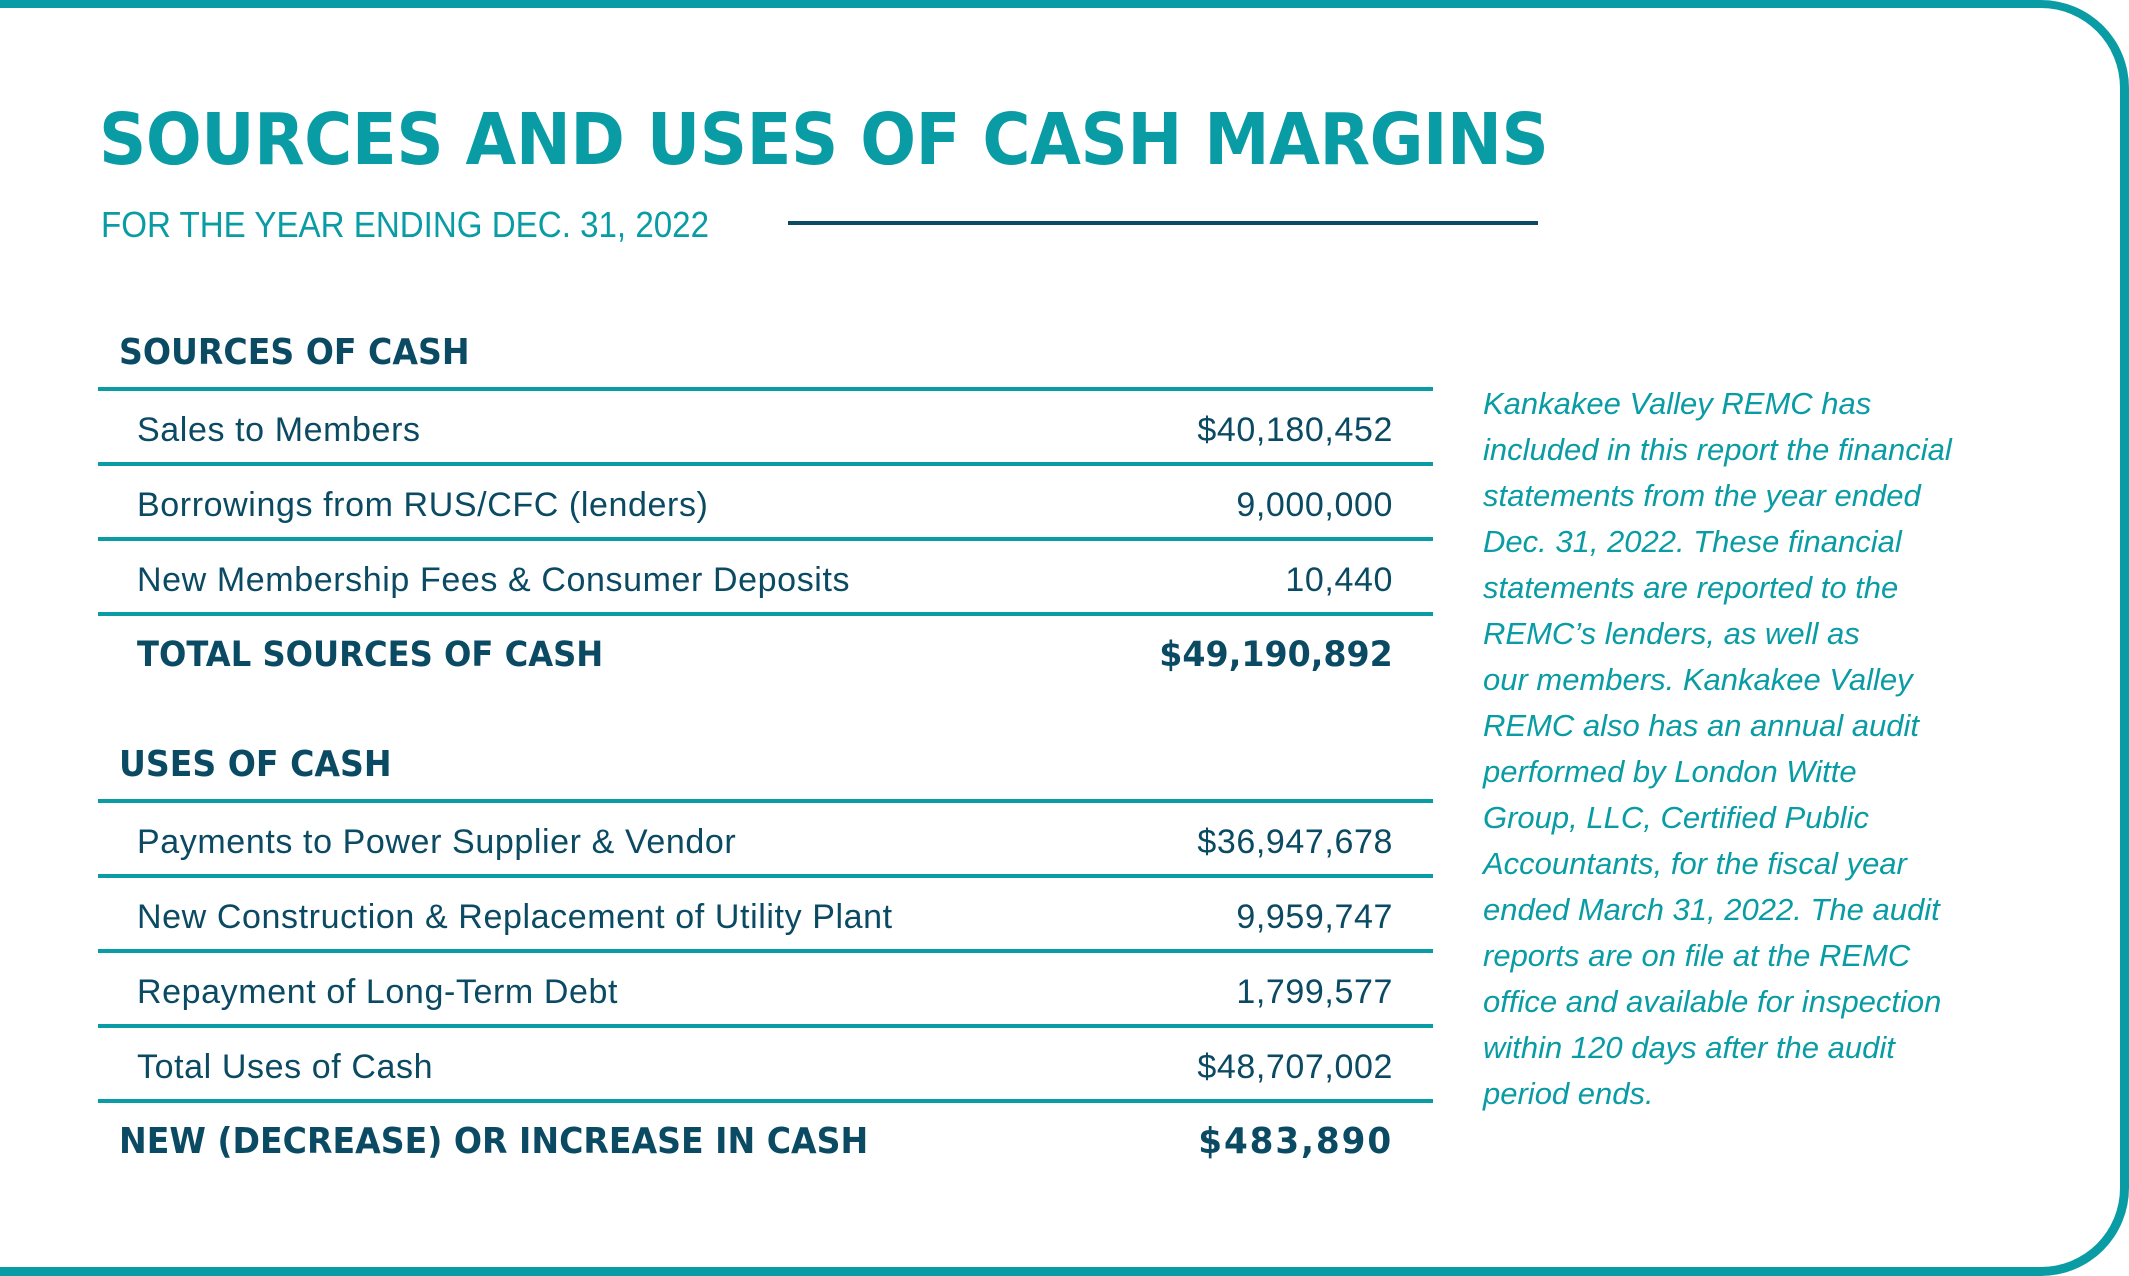 Image resolution: width=2129 pixels, height=1276 pixels. I want to click on note-line: statements are reported to the, so click(1783, 588).